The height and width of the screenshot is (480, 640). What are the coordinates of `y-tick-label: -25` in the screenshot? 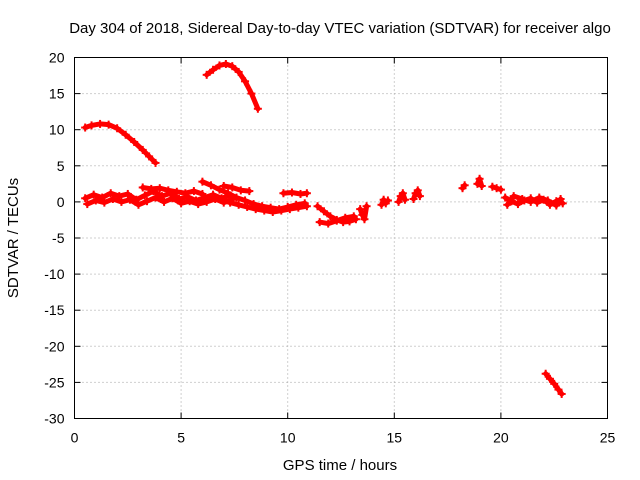 It's located at (54, 382).